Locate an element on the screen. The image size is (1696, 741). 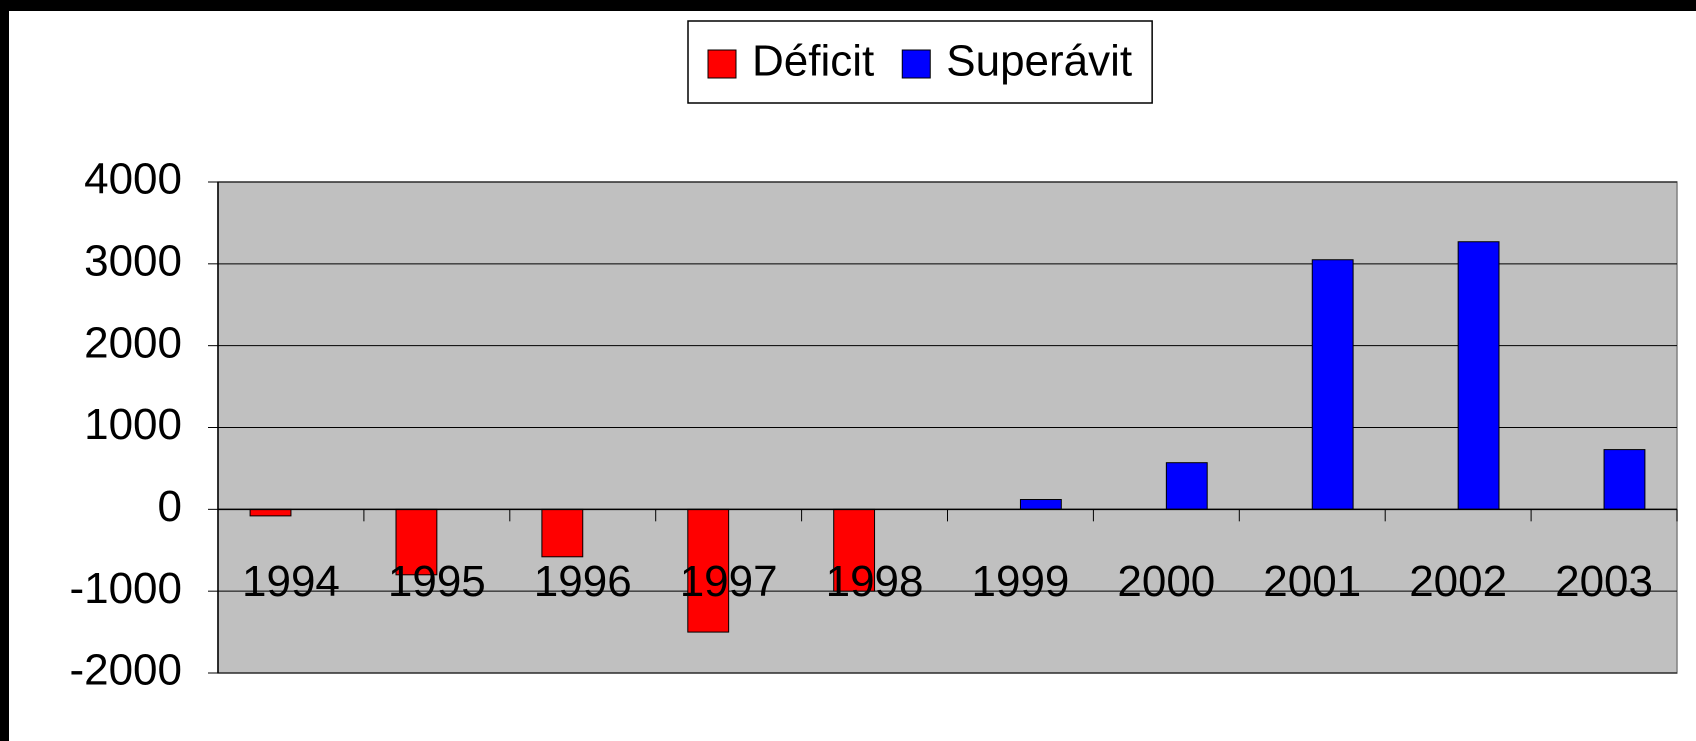
legend is located at coordinates (920, 62).